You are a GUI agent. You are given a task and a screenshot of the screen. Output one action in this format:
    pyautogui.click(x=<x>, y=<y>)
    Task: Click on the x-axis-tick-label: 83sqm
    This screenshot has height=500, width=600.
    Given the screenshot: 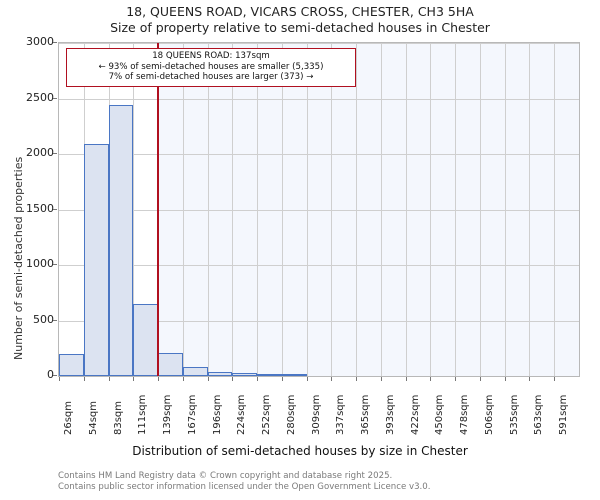 What is the action you would take?
    pyautogui.click(x=118, y=417)
    